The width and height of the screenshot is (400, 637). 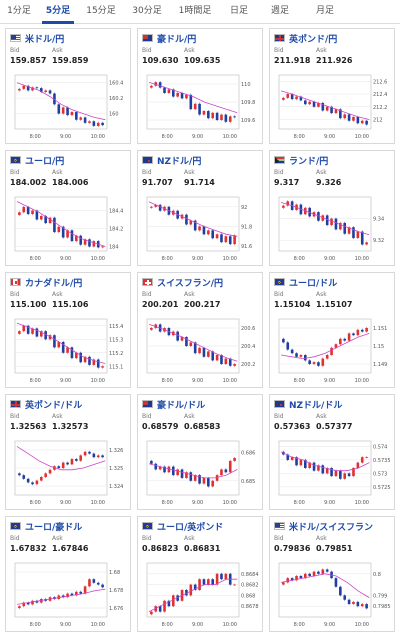 What do you see at coordinates (313, 39) in the screenshot?
I see `currency-pair-link: 英ポンド/円` at bounding box center [313, 39].